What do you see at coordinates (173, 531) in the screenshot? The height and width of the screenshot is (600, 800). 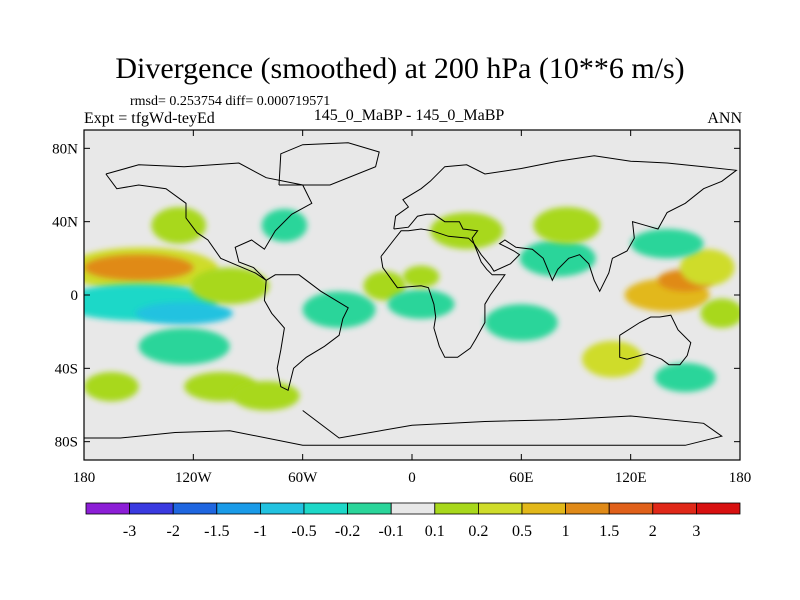 I see `colorbar-label-1: -2` at bounding box center [173, 531].